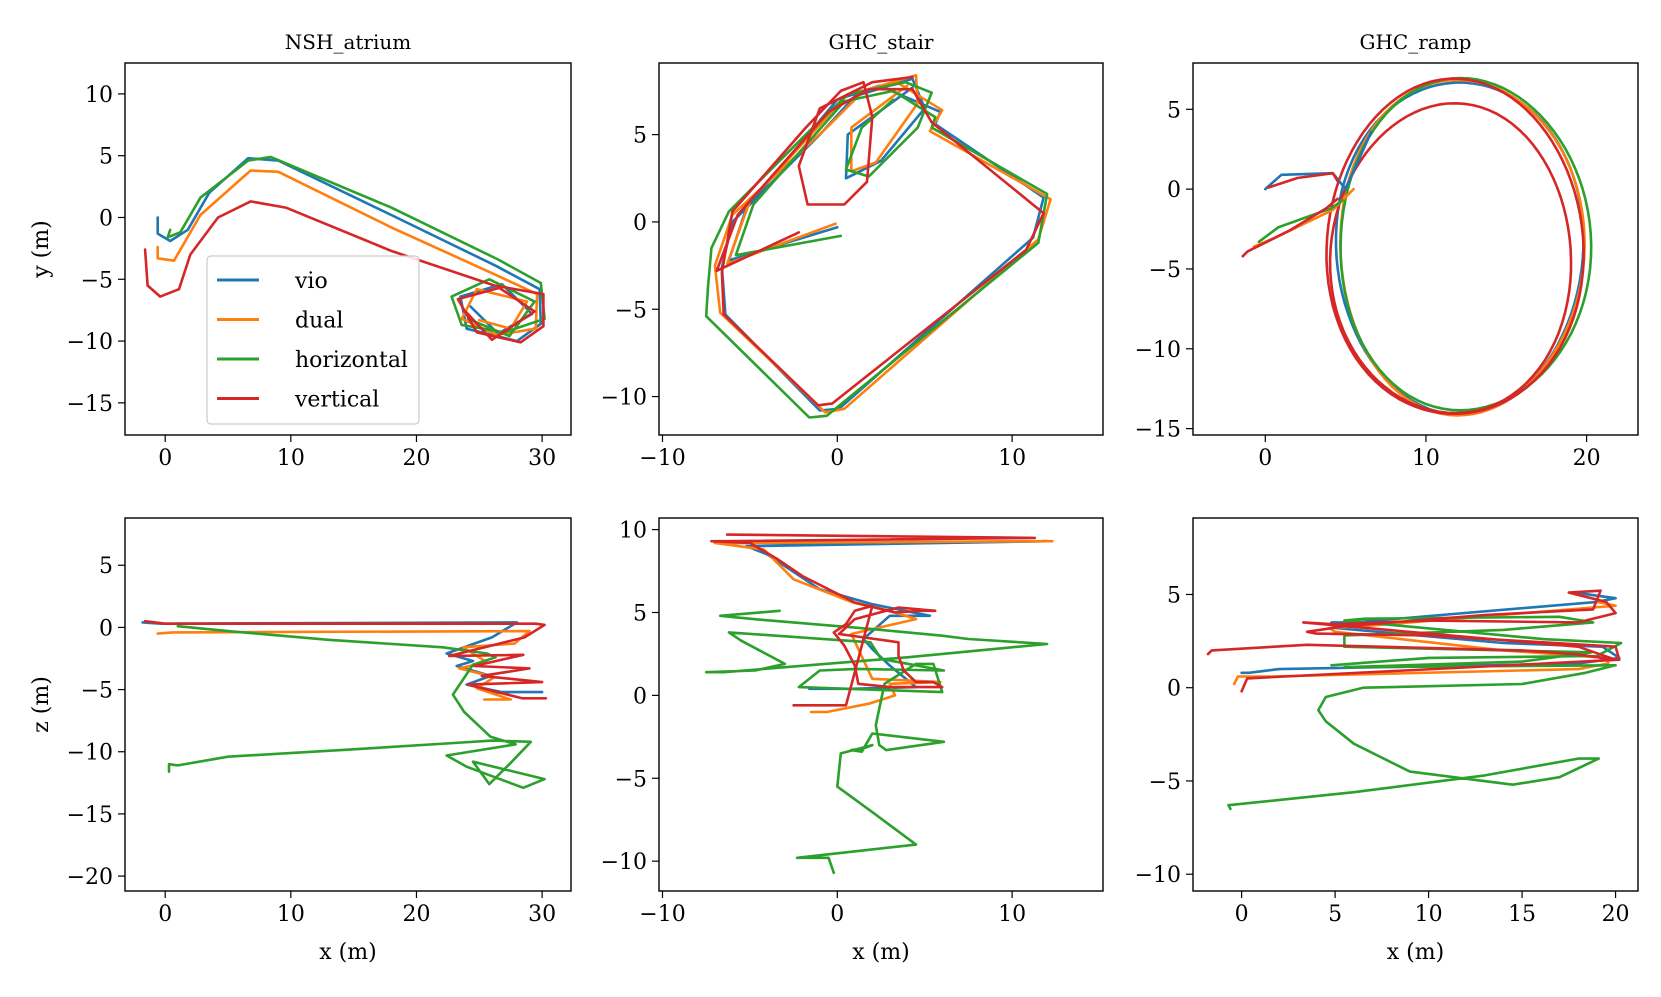  I want to click on y-axis-label: z (m), so click(41, 704).